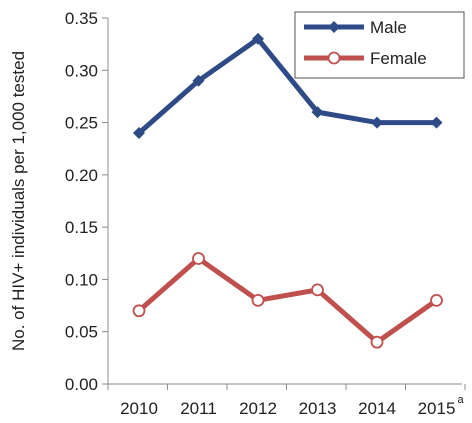 The width and height of the screenshot is (472, 423). Describe the element at coordinates (398, 58) in the screenshot. I see `legend-label-female: Female` at that location.